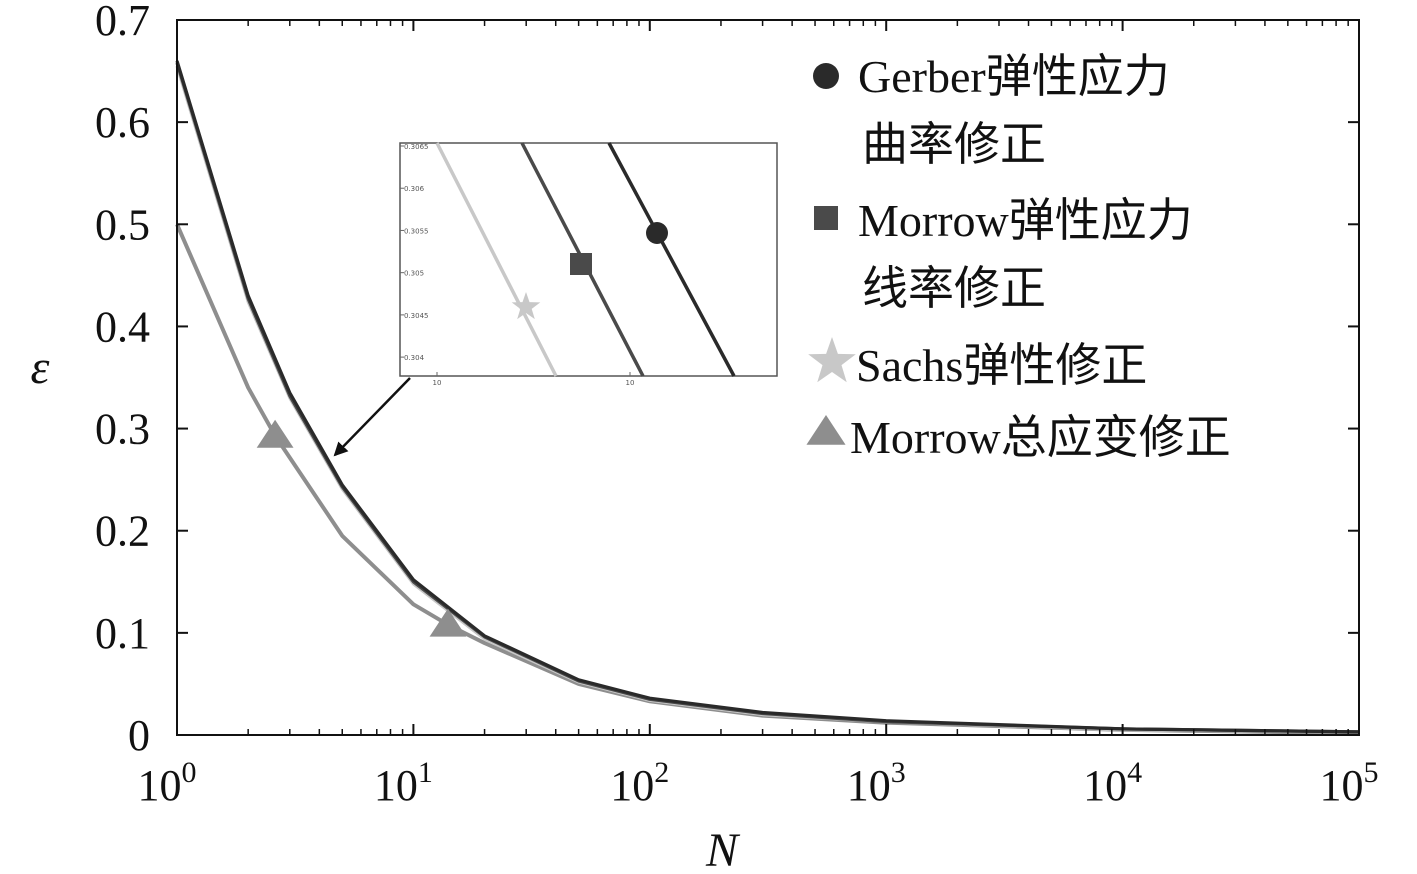 This screenshot has height=874, width=1417. I want to click on x-tick-label: 10⁰, so click(167, 783).